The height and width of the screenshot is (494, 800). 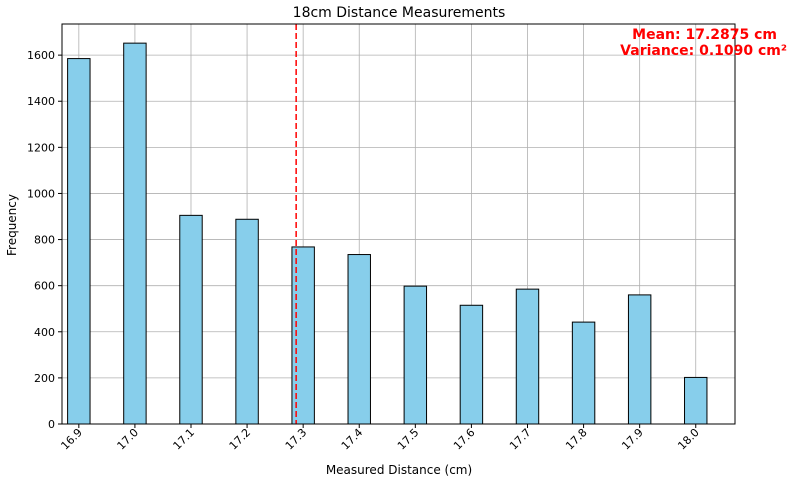 I want to click on variance-annotation: Variance: 0.1090 cm², so click(x=703, y=51).